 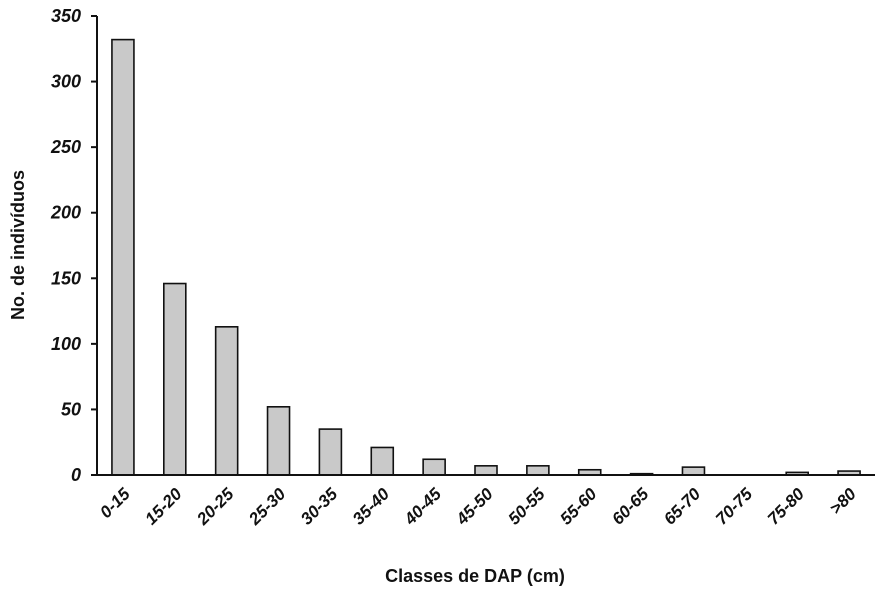 I want to click on x-tick-label: 70-75, so click(x=734, y=506).